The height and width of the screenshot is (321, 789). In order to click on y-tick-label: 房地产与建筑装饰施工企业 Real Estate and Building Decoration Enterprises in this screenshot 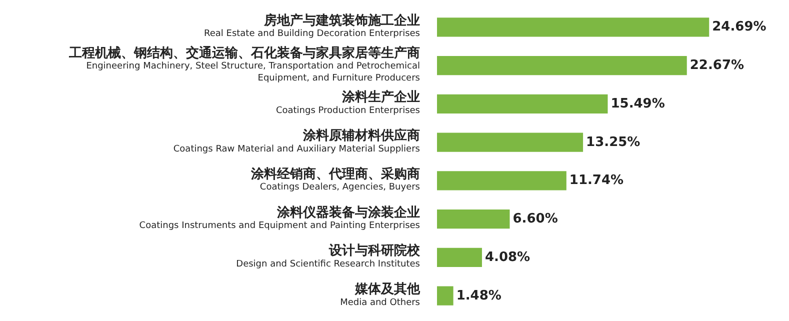, I will do `click(312, 26)`.